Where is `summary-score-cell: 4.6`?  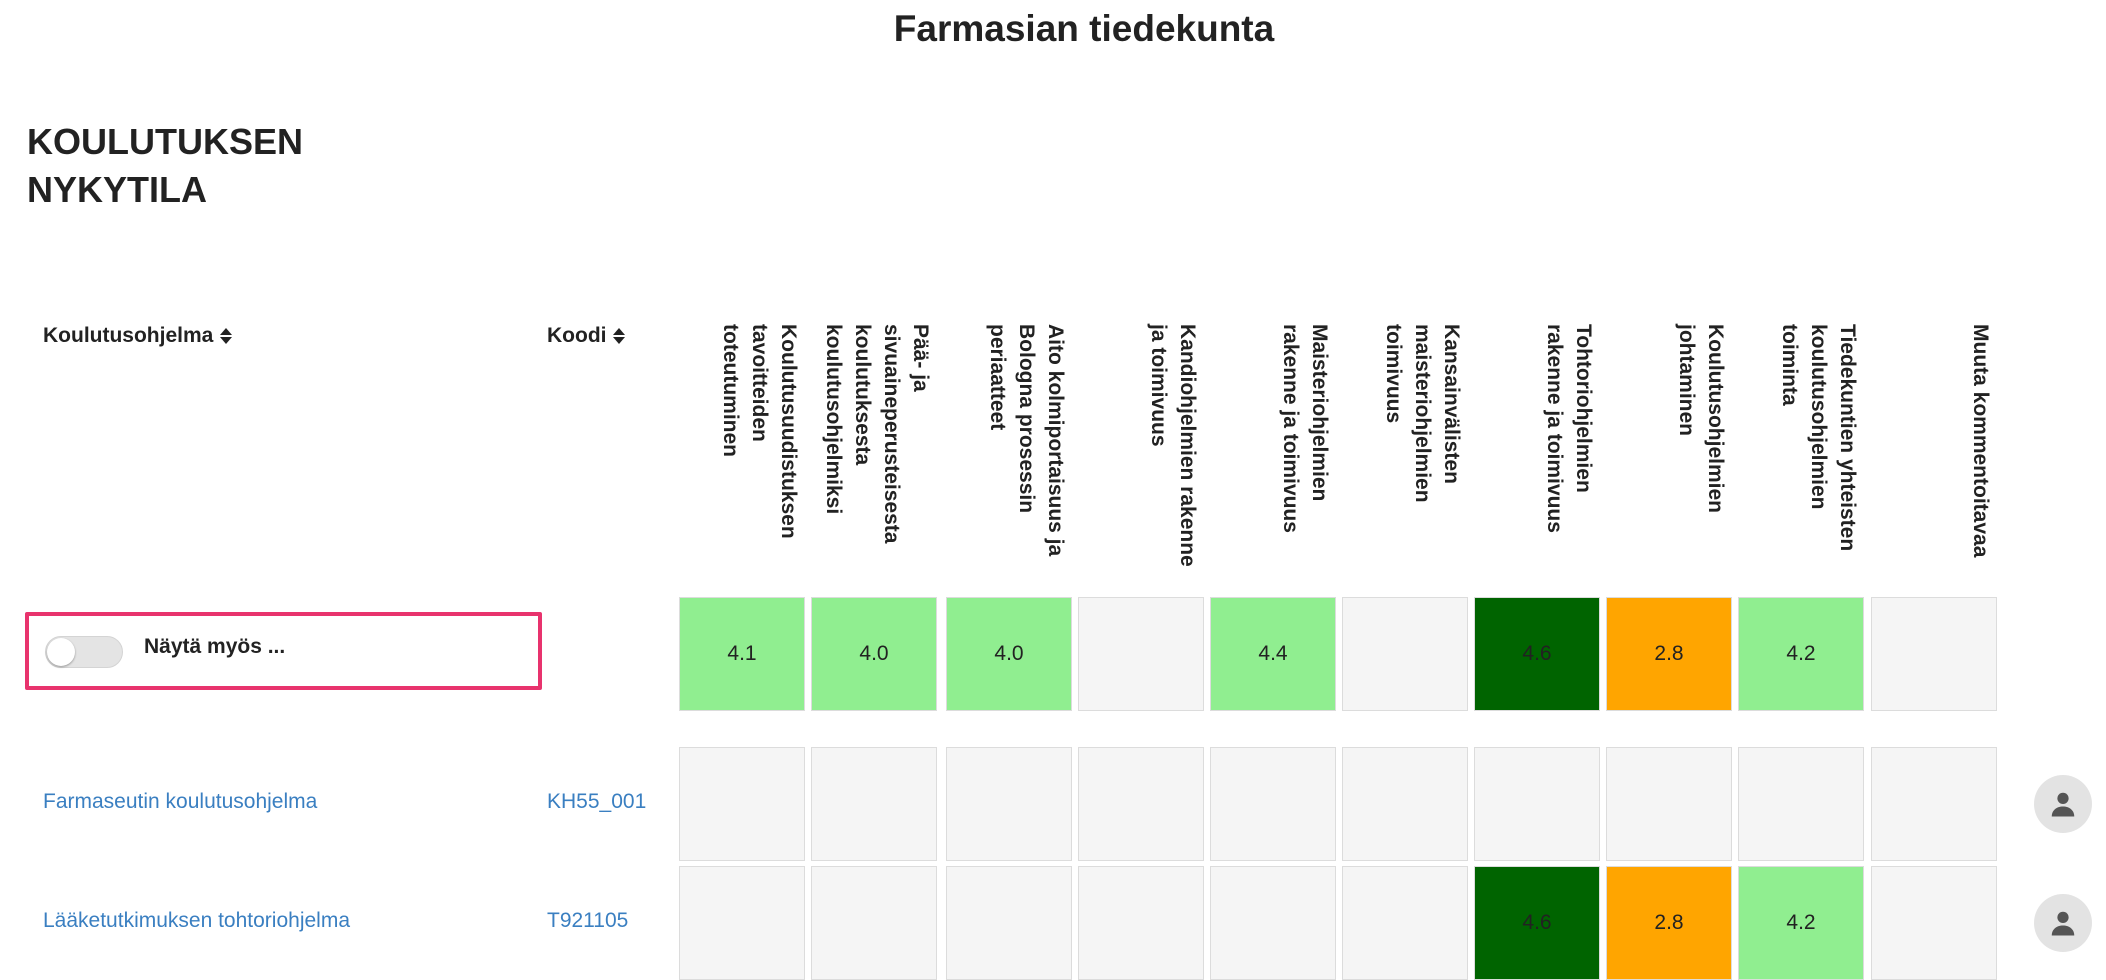
summary-score-cell: 4.6 is located at coordinates (1537, 654).